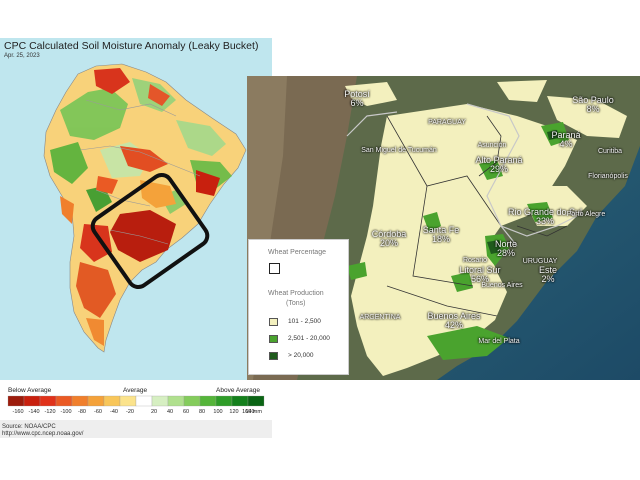 Image resolution: width=640 pixels, height=480 pixels. Describe the element at coordinates (499, 341) in the screenshot. I see `place-label: Mar del Plata` at that location.